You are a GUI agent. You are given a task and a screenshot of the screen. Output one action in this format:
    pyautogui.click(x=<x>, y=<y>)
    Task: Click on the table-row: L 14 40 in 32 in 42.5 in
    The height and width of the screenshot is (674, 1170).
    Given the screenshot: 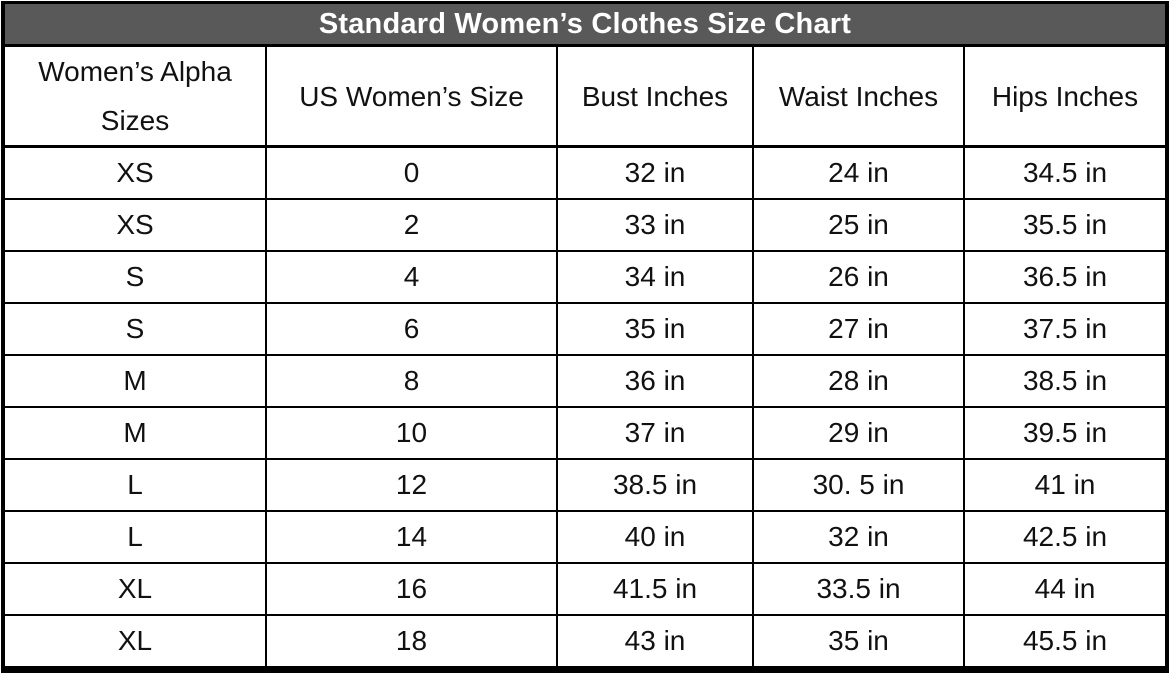 What is the action you would take?
    pyautogui.click(x=585, y=536)
    